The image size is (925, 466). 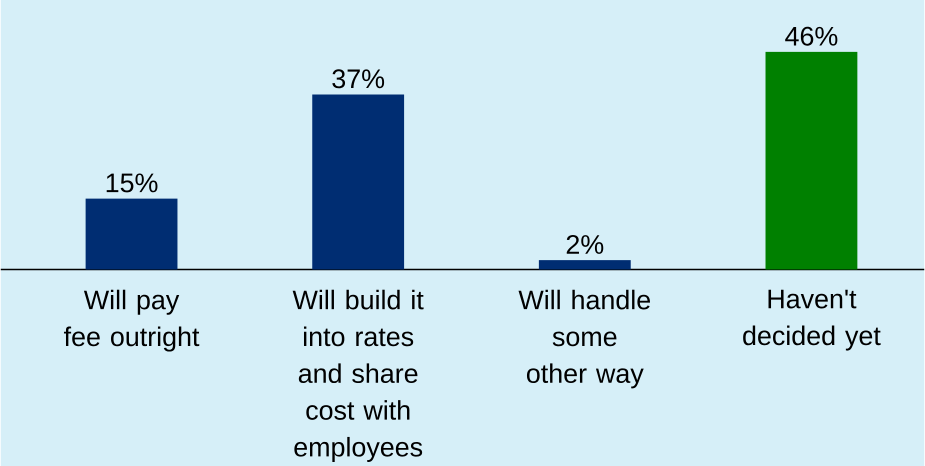 I want to click on data-label: 37%, so click(x=358, y=78).